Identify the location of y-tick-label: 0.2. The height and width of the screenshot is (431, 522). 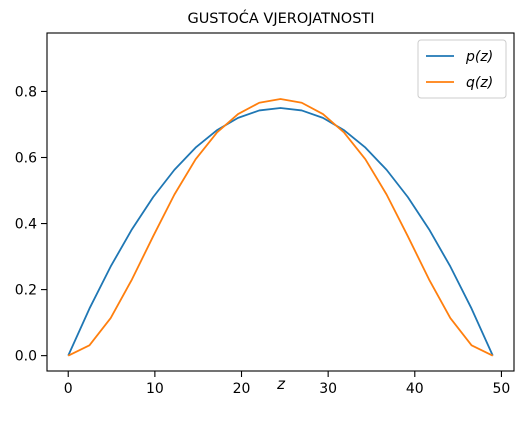
(26, 291).